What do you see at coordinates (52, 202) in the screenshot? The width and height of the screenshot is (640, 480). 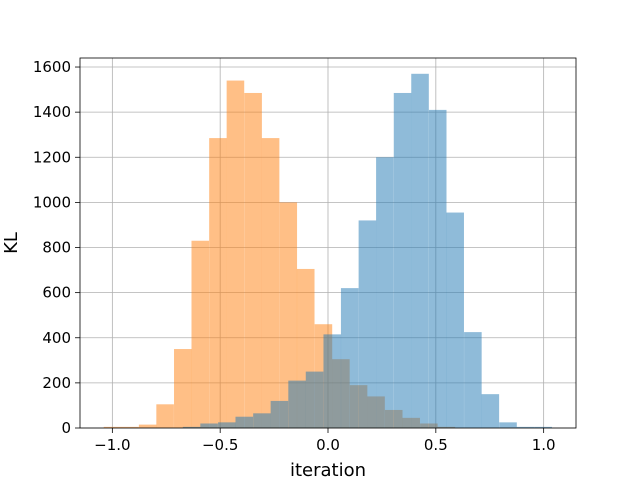 I see `y-tick-label: 1000` at bounding box center [52, 202].